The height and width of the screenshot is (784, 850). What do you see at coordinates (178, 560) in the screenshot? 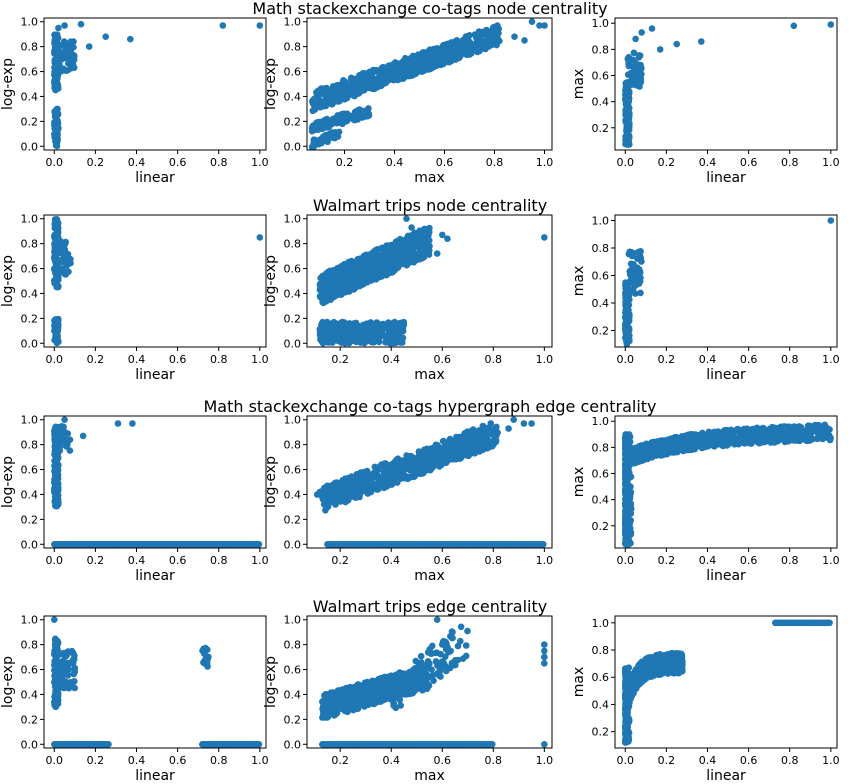
I see `x-tick-label: 0.6` at bounding box center [178, 560].